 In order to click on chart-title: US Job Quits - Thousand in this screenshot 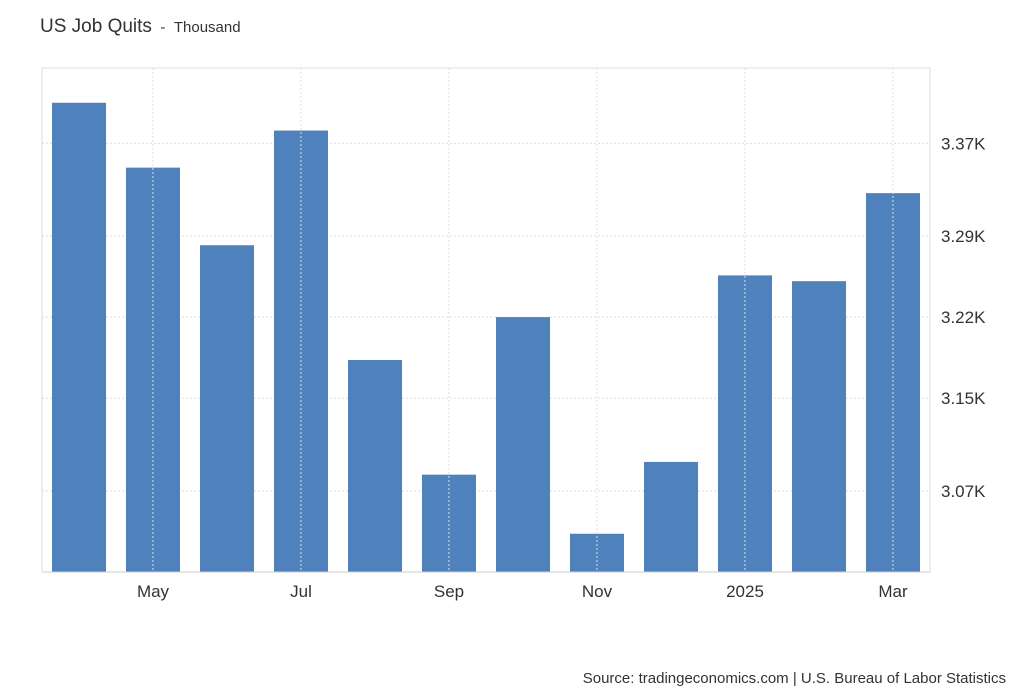, I will do `click(140, 27)`.